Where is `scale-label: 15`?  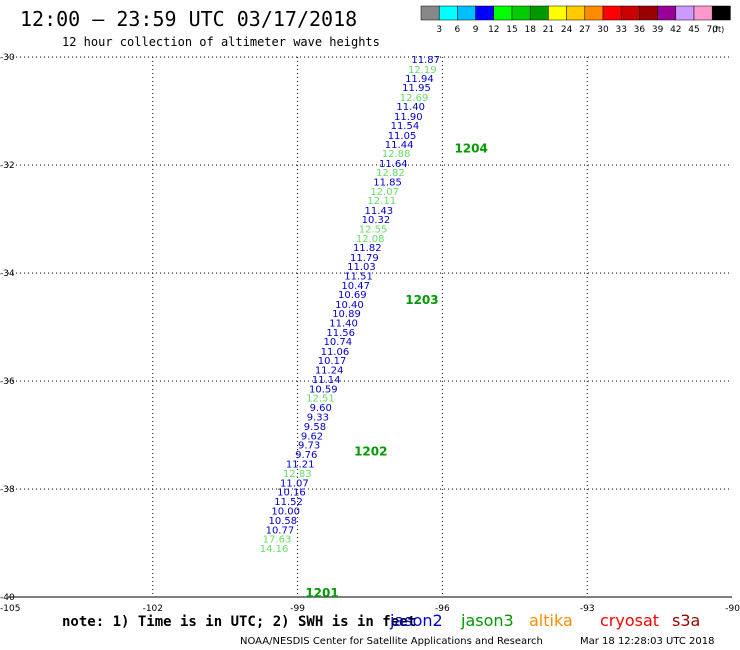
scale-label: 15 is located at coordinates (511, 30).